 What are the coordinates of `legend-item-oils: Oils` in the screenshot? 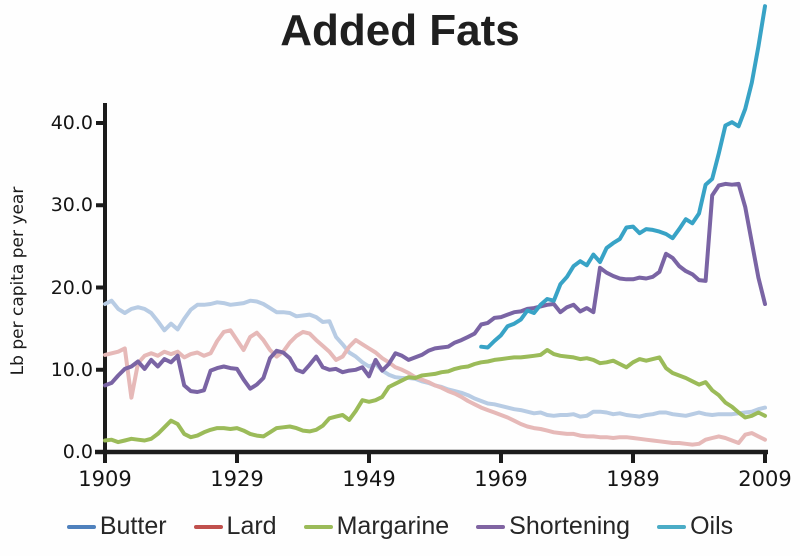 It's located at (695, 526).